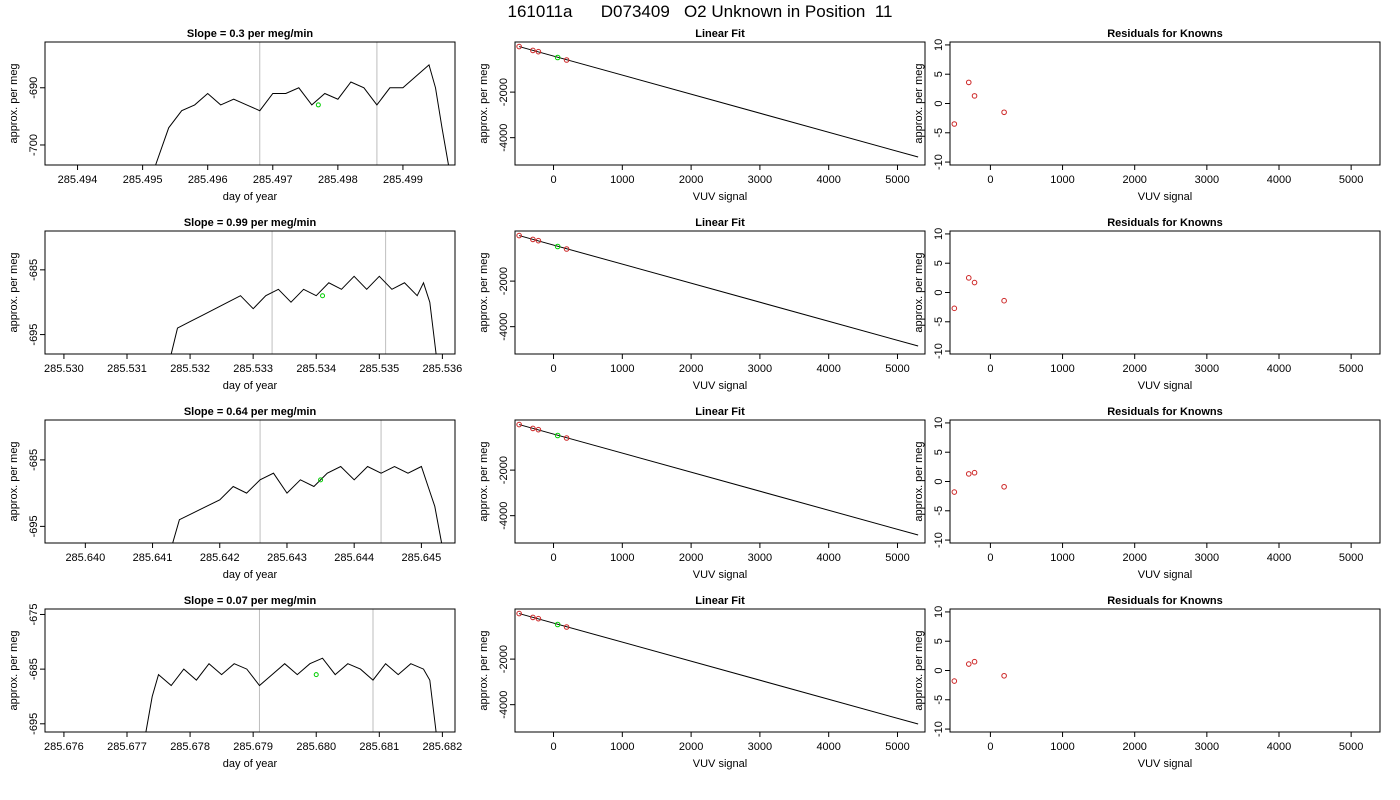  Describe the element at coordinates (1165, 292) in the screenshot. I see `chart-6-plot-frame` at that location.